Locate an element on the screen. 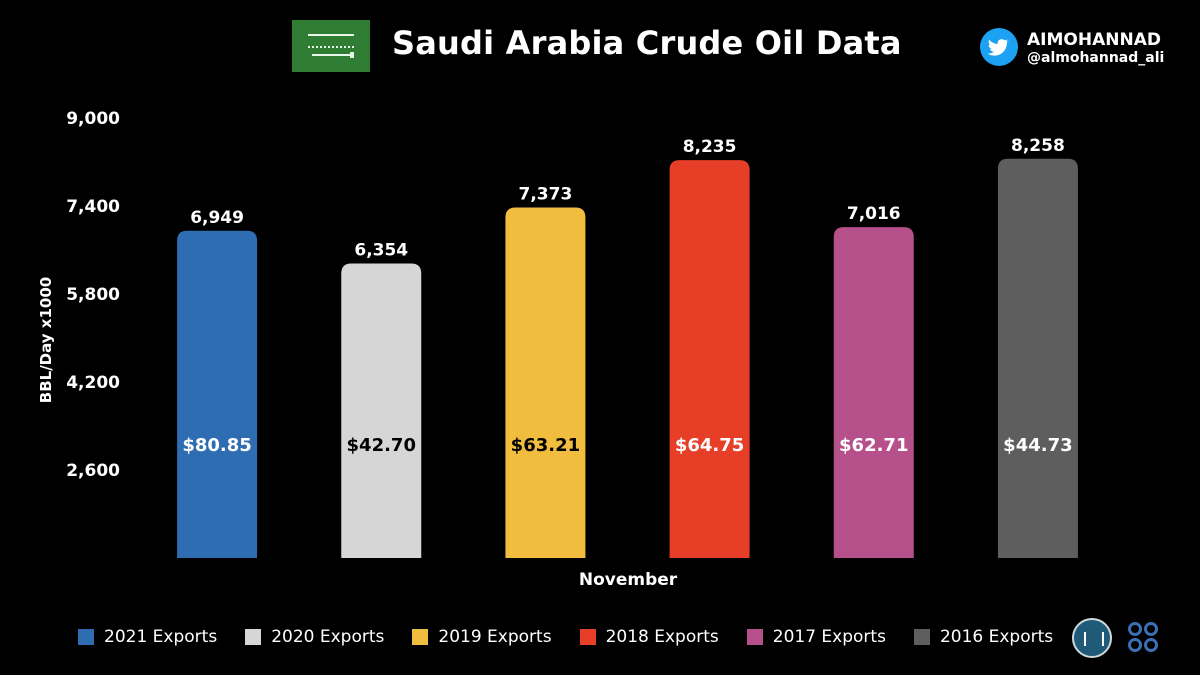 This screenshot has height=675, width=1200. bar-price-label: $63.21 is located at coordinates (545, 445).